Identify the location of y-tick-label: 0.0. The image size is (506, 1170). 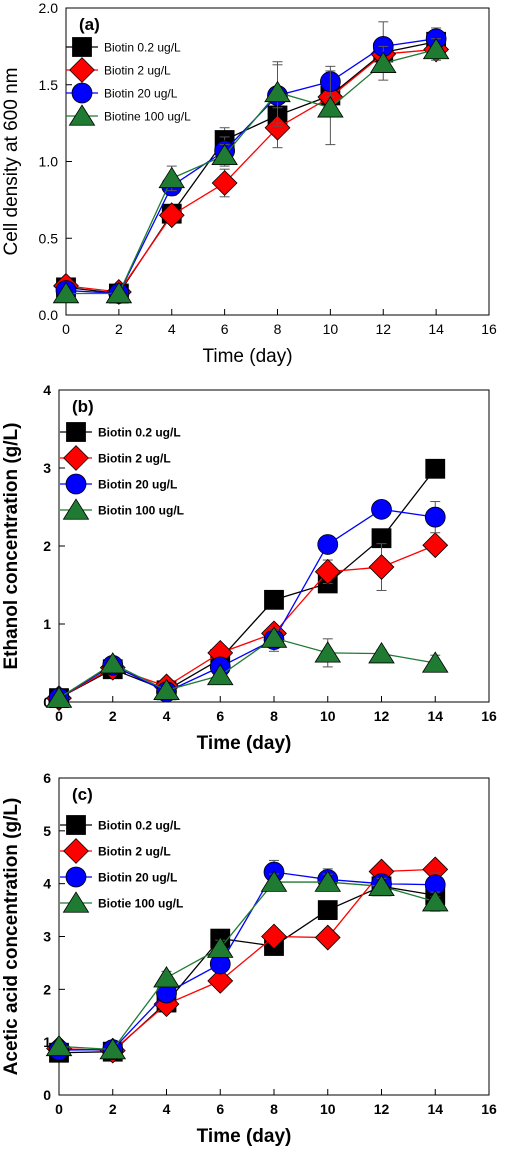
(49, 315).